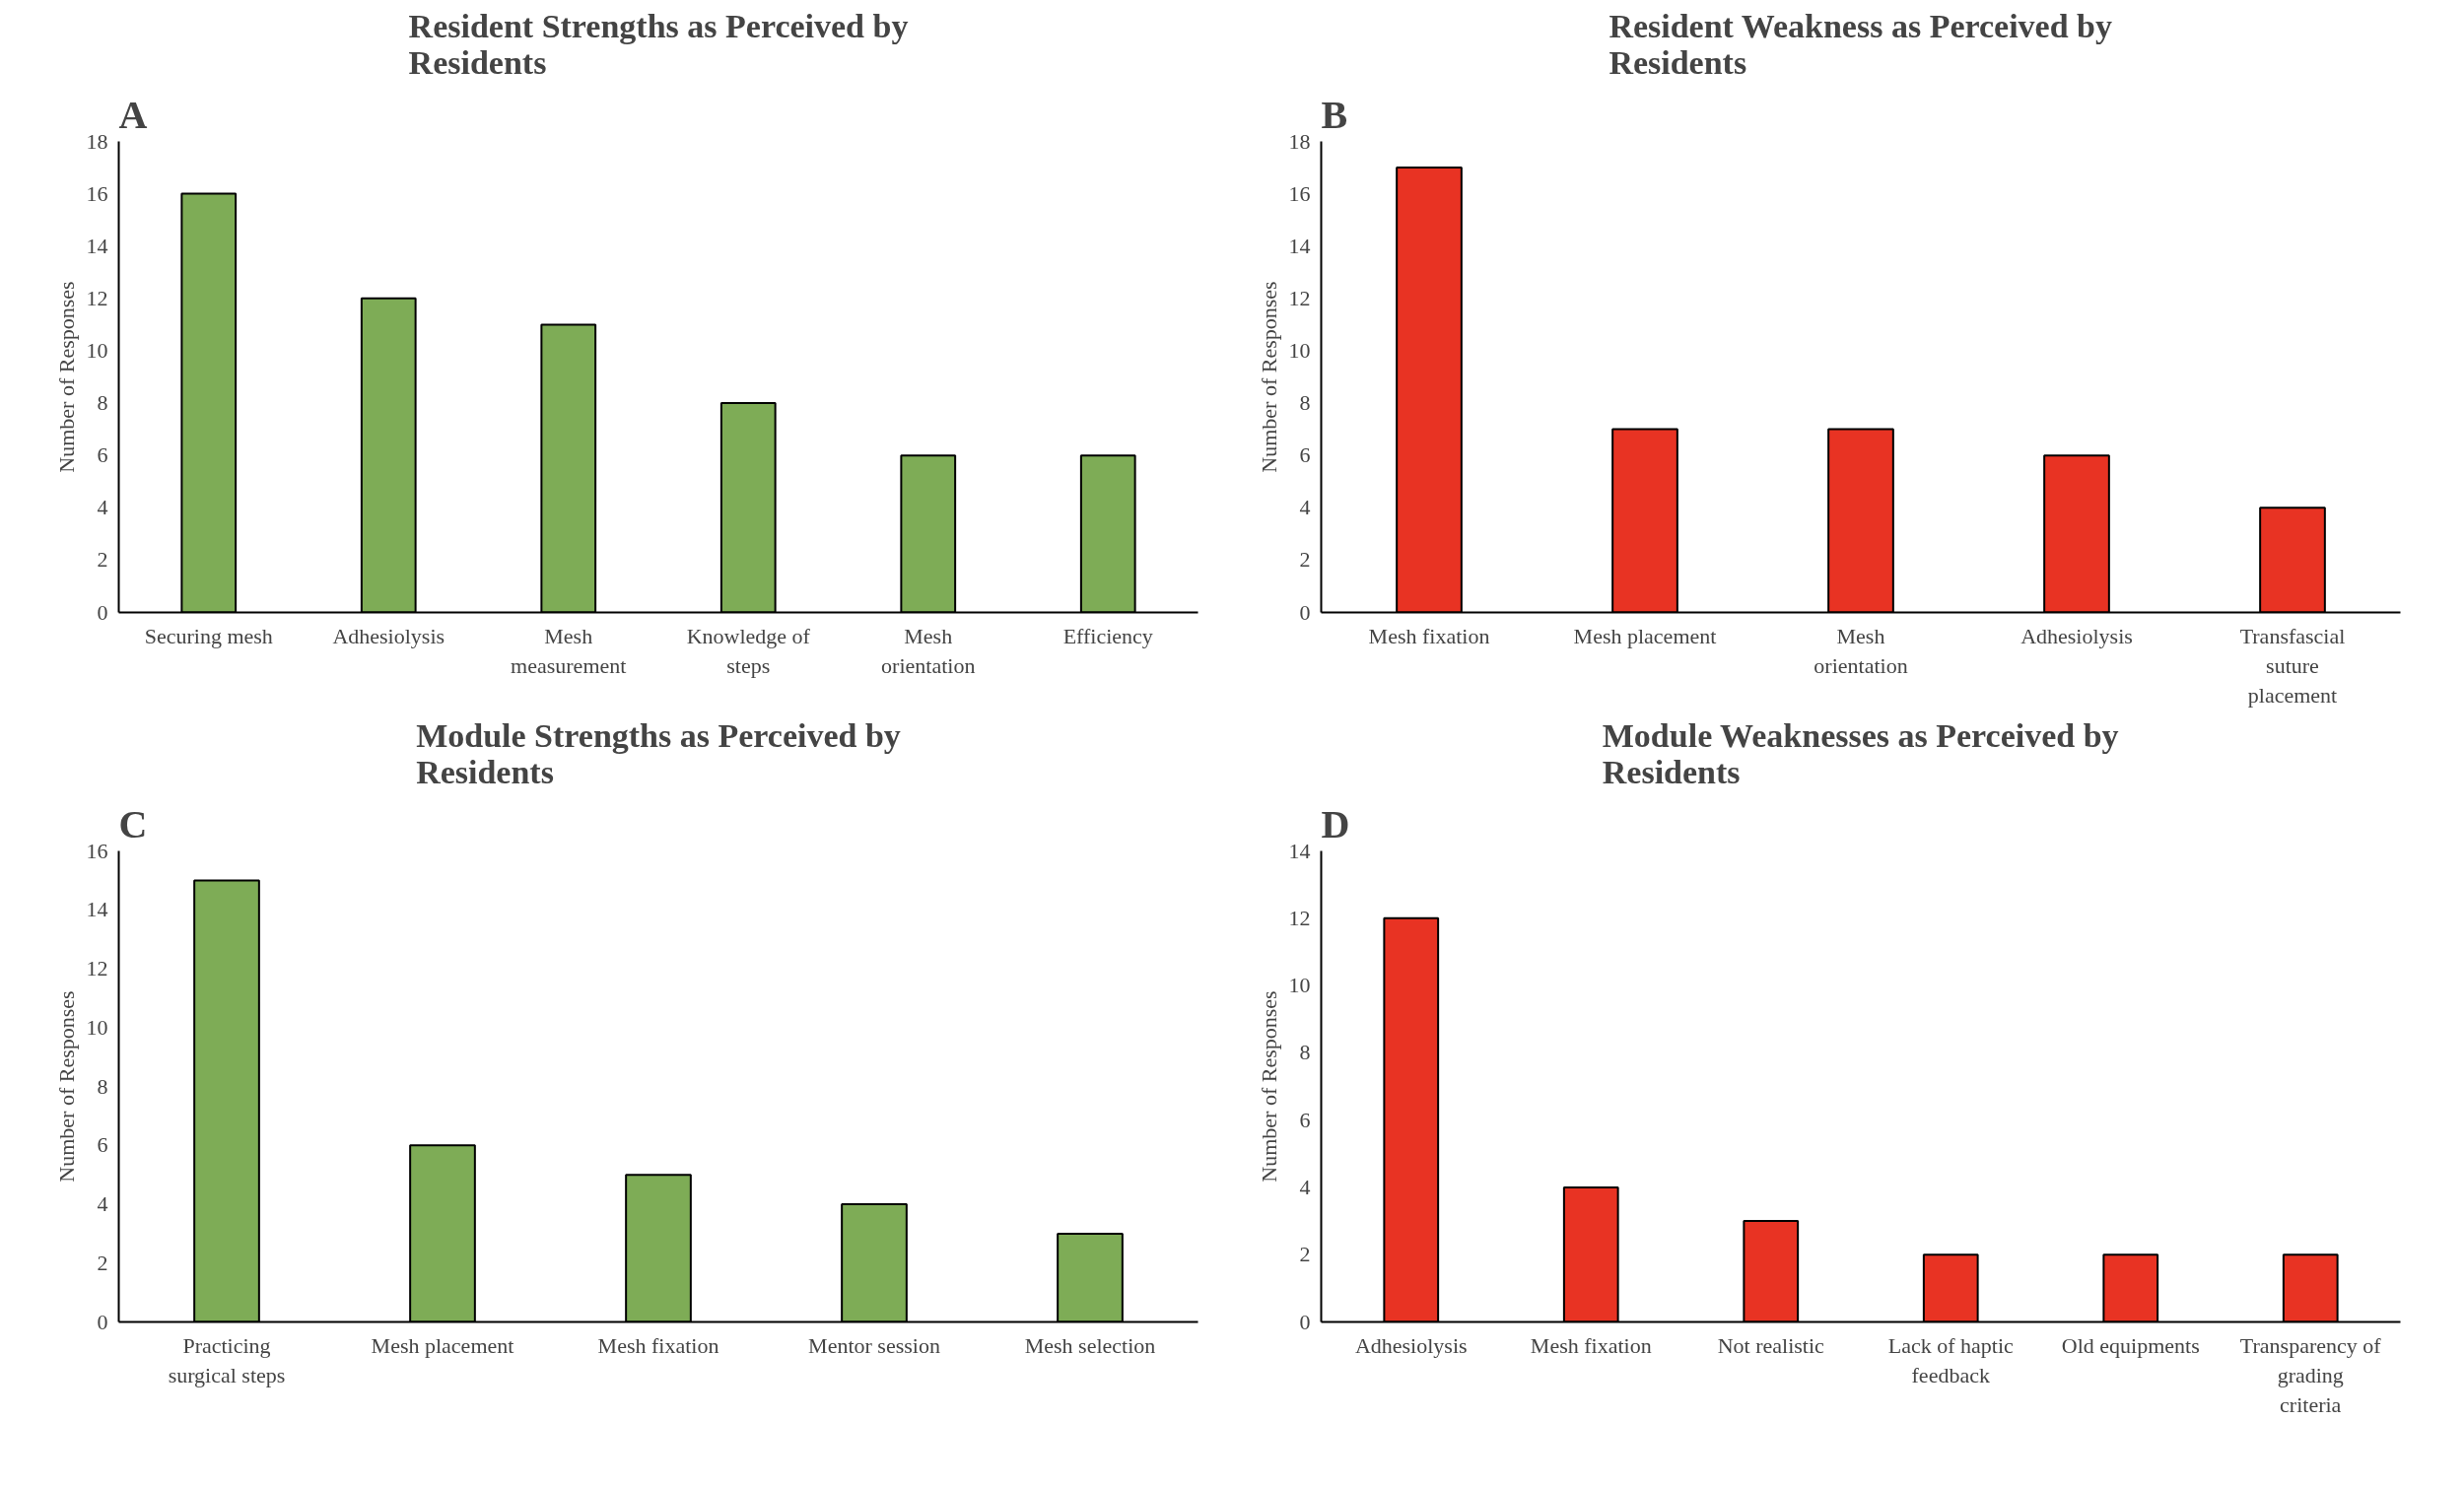 The width and height of the screenshot is (2464, 1488). Describe the element at coordinates (658, 44) in the screenshot. I see `chart-title: Resident Strengths as Perceived by Residents` at that location.